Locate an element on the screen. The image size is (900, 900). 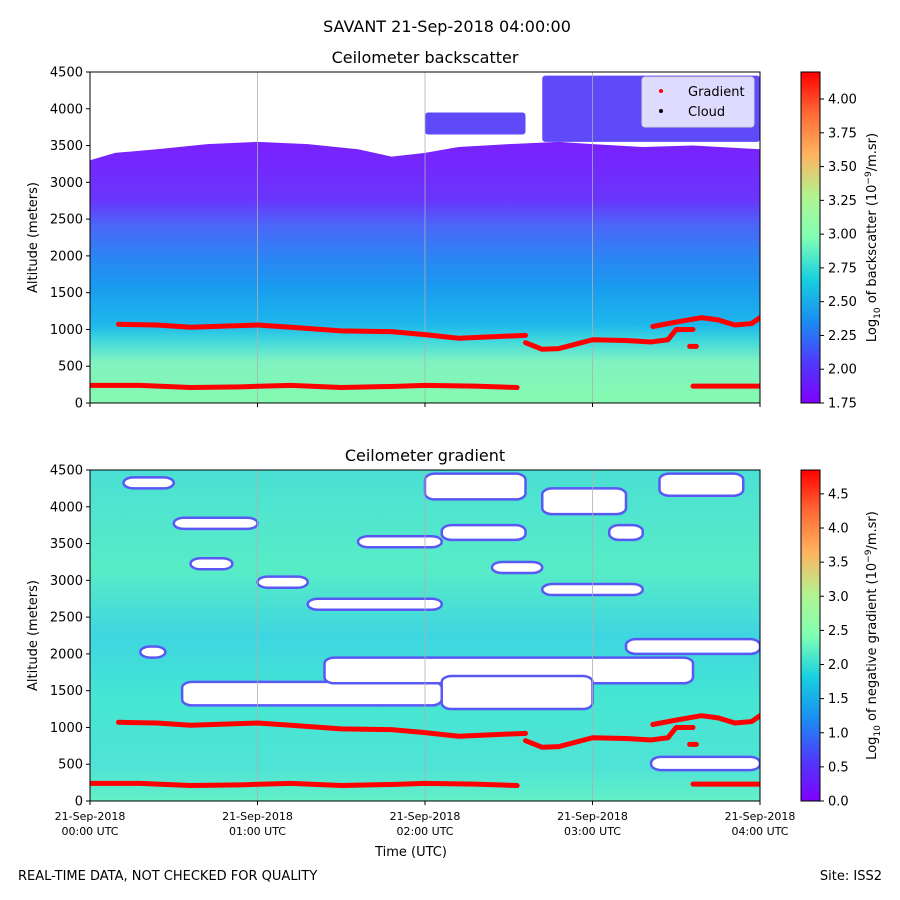
x-tick-label-time: 04:00 UTC is located at coordinates (759, 831).